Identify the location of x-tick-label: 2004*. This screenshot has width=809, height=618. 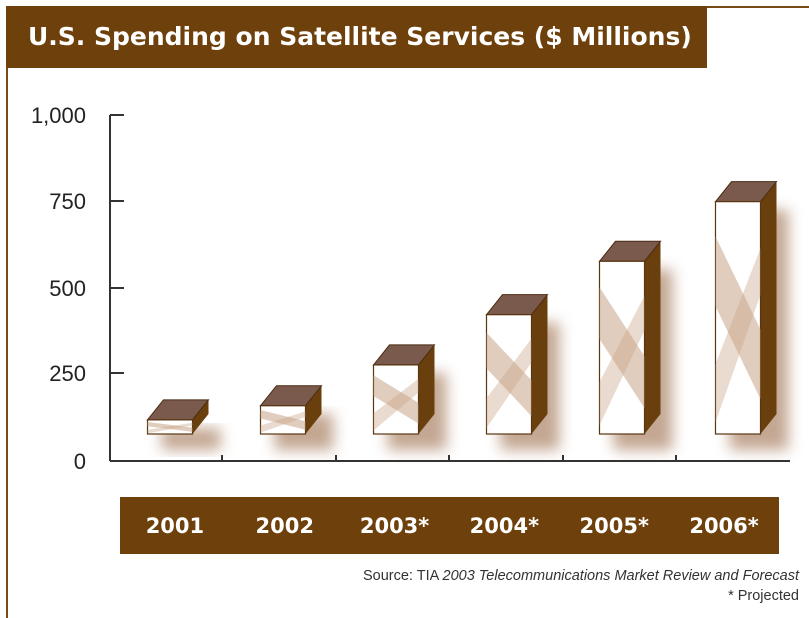
(504, 525).